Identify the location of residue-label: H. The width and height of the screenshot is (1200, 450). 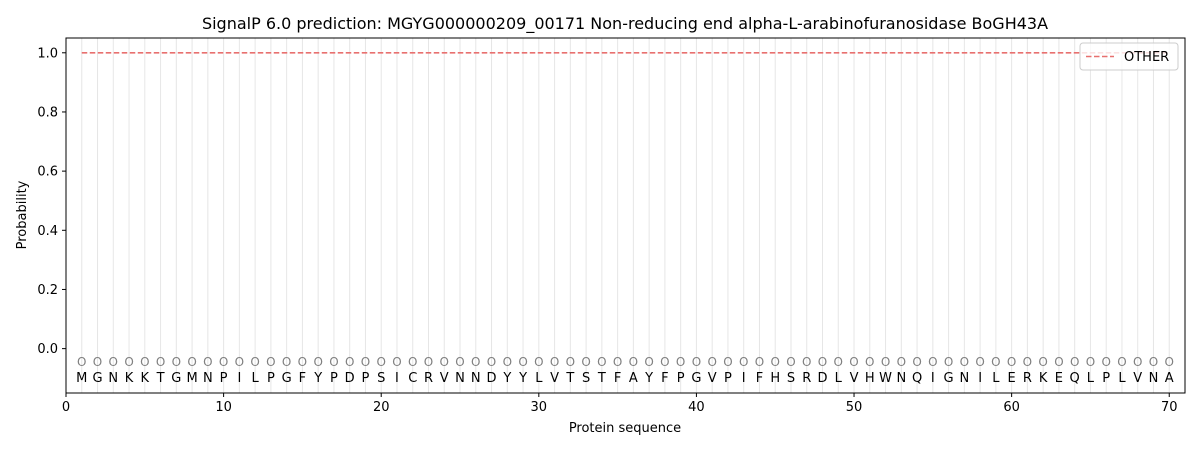
(775, 378).